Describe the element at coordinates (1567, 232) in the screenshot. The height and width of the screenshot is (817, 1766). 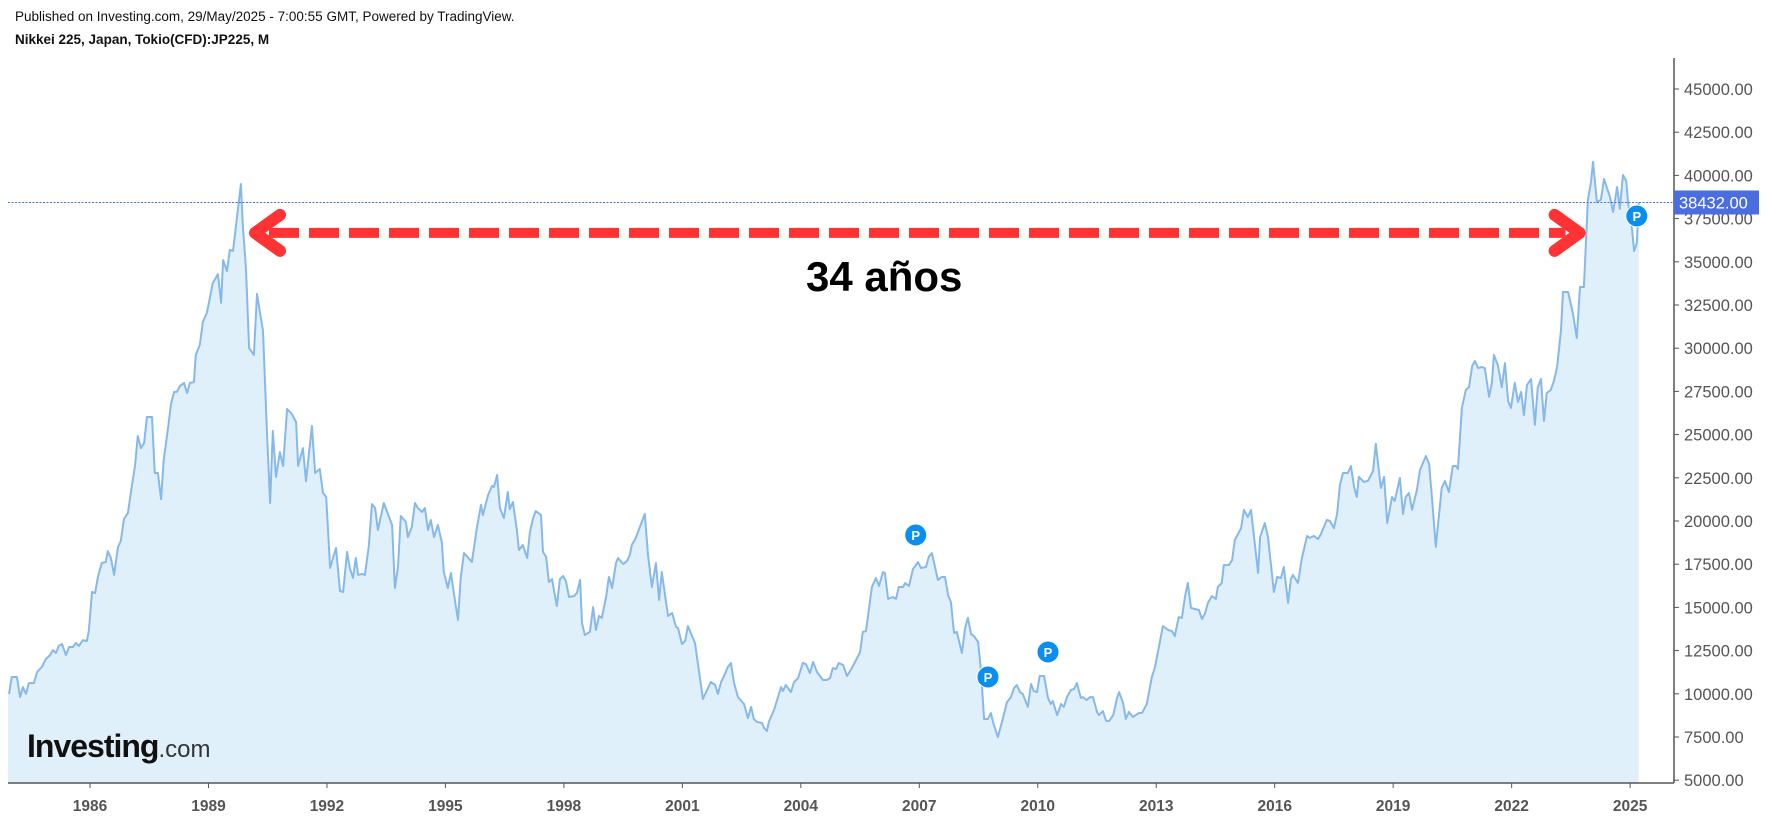
I see `arrow-head-right-icon` at that location.